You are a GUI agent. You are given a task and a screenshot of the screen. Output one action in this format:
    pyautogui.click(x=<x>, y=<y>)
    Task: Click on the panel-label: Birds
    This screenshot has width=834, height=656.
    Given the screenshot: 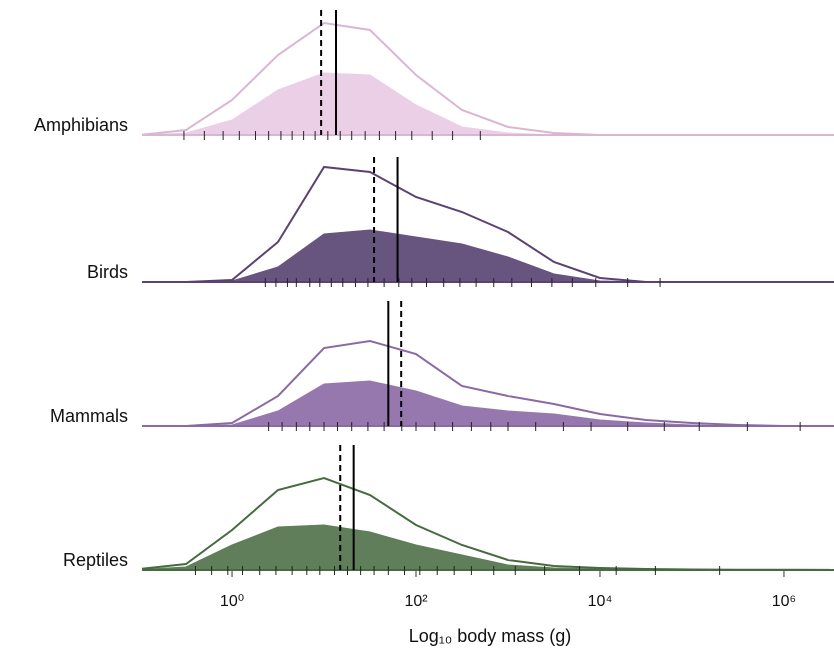 What is the action you would take?
    pyautogui.click(x=107, y=272)
    